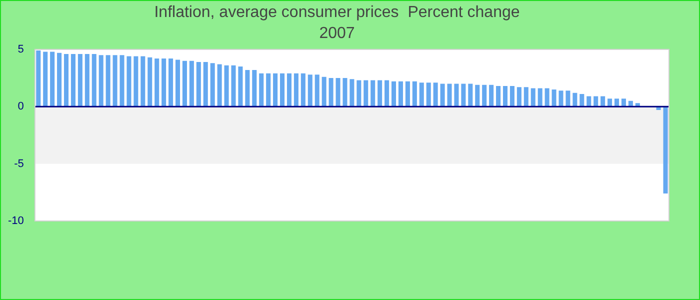 The width and height of the screenshot is (700, 300). What do you see at coordinates (21, 106) in the screenshot?
I see `y-tick-label: 0` at bounding box center [21, 106].